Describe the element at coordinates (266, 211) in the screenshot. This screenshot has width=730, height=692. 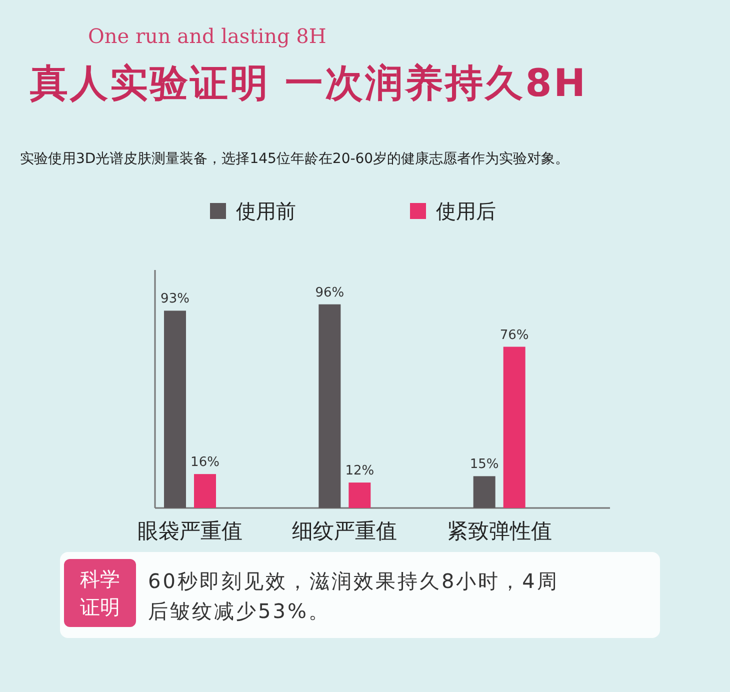
I see `legend-label: 使用前` at that location.